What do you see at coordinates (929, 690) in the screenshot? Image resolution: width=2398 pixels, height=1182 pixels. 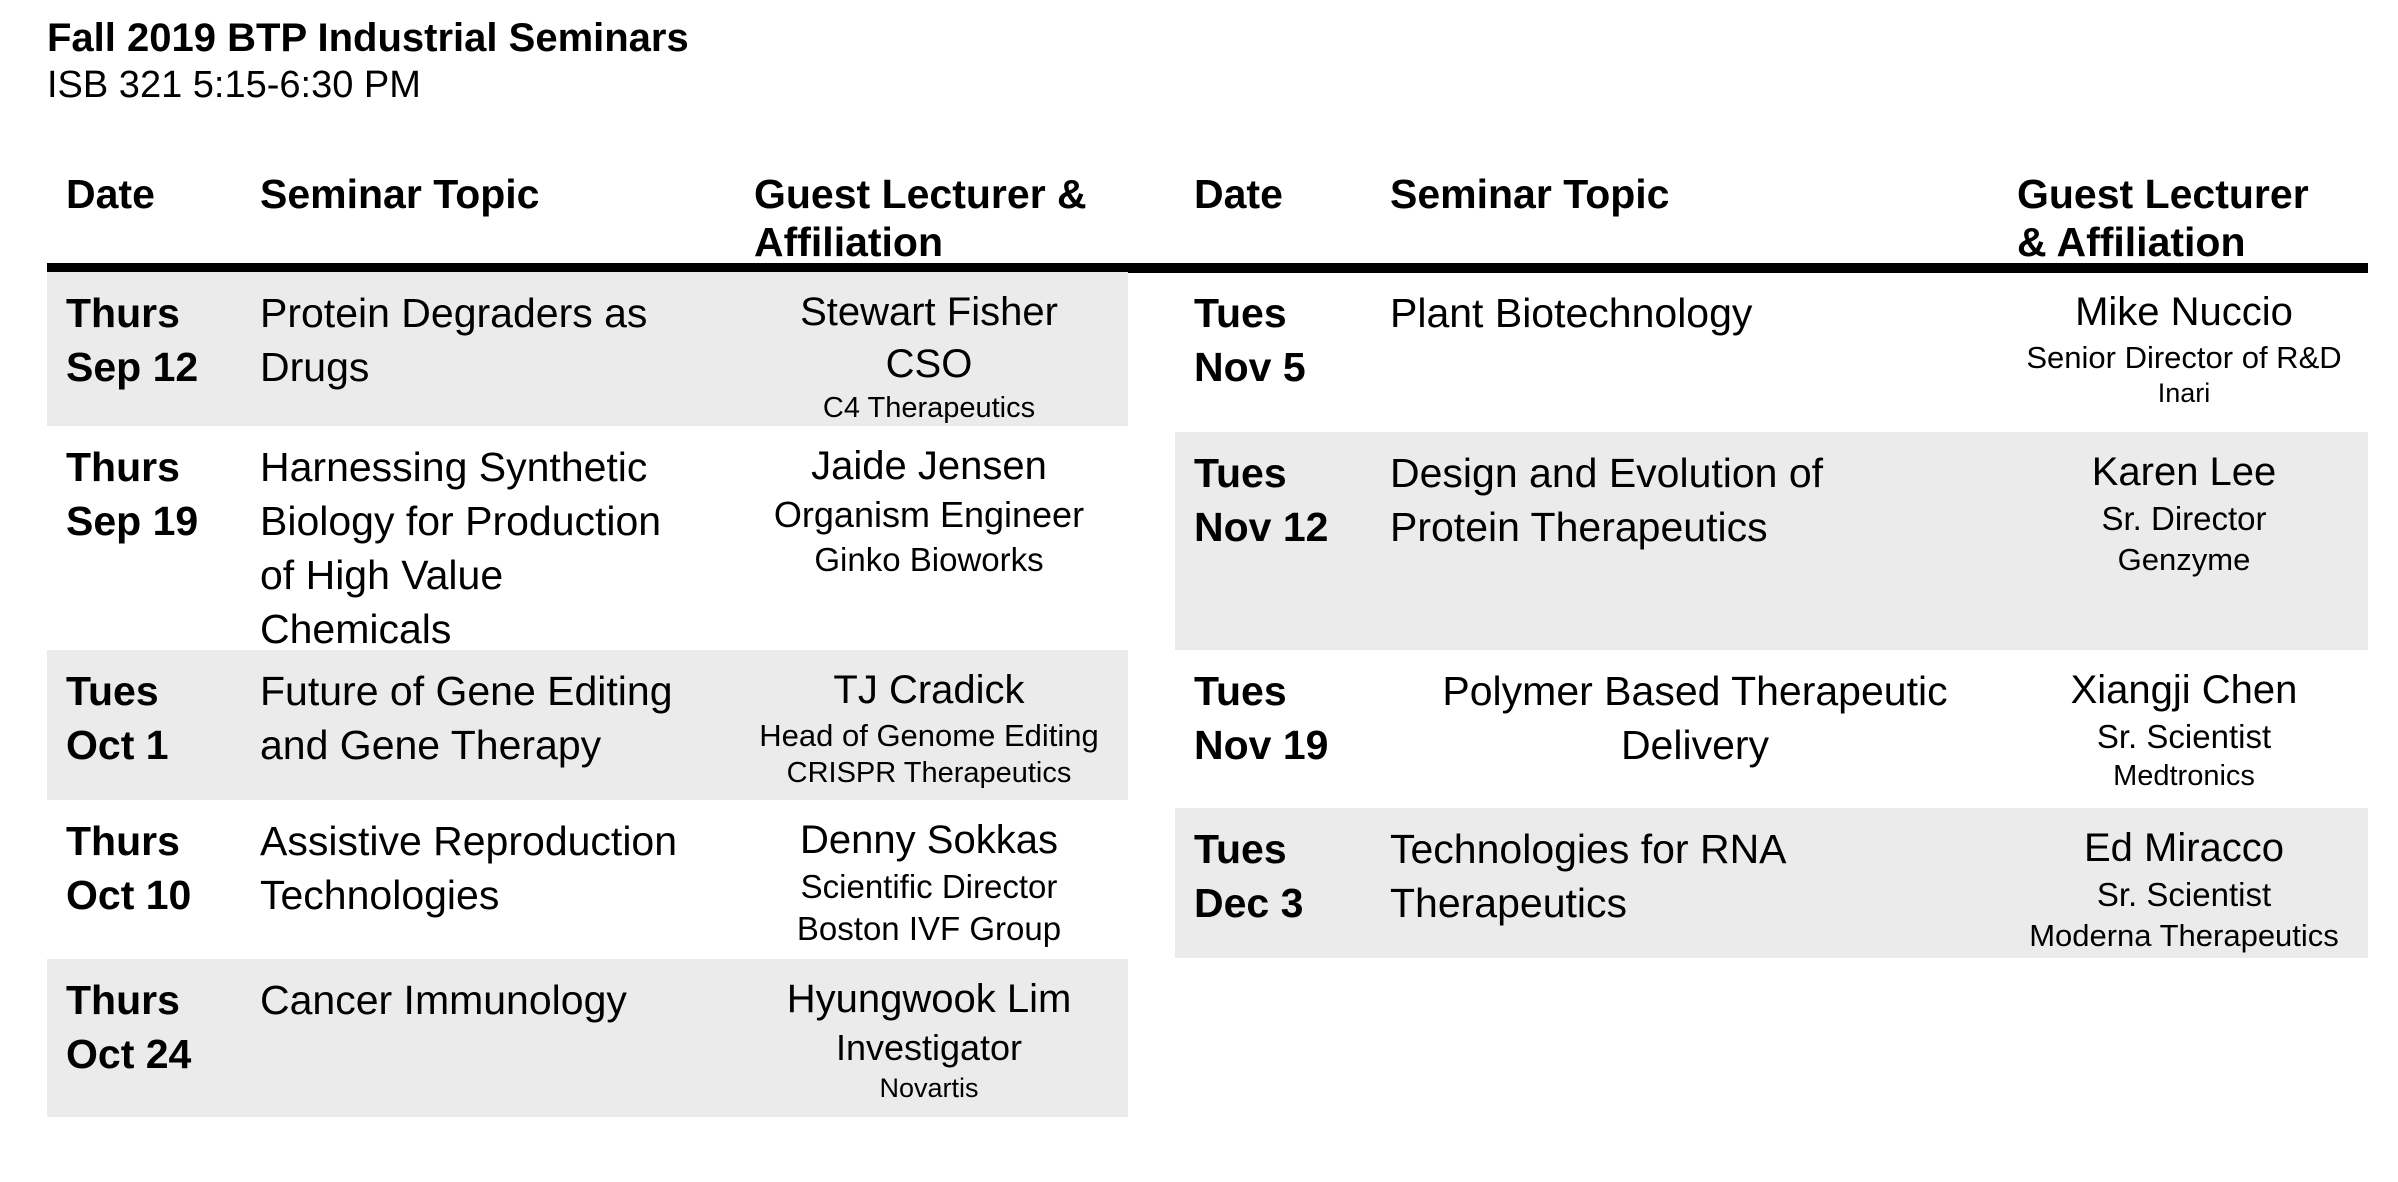 I see `lecturer-name: TJ Cradick` at bounding box center [929, 690].